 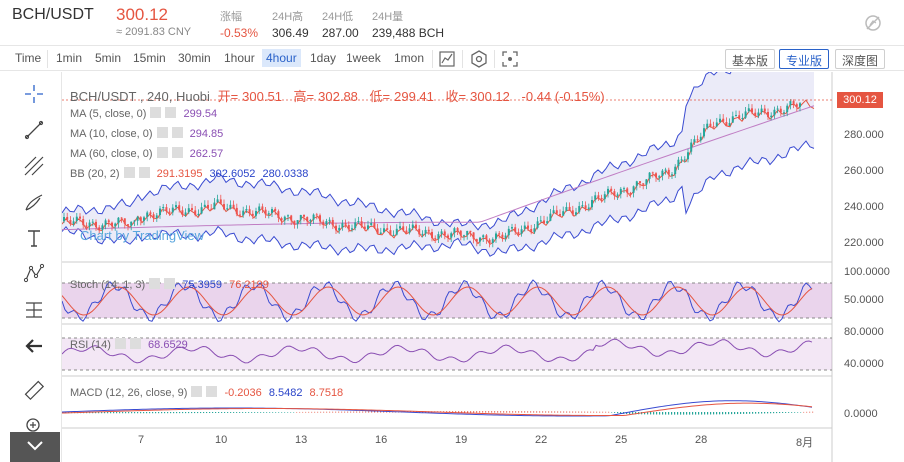 I want to click on chart-type-icon, so click(x=447, y=59).